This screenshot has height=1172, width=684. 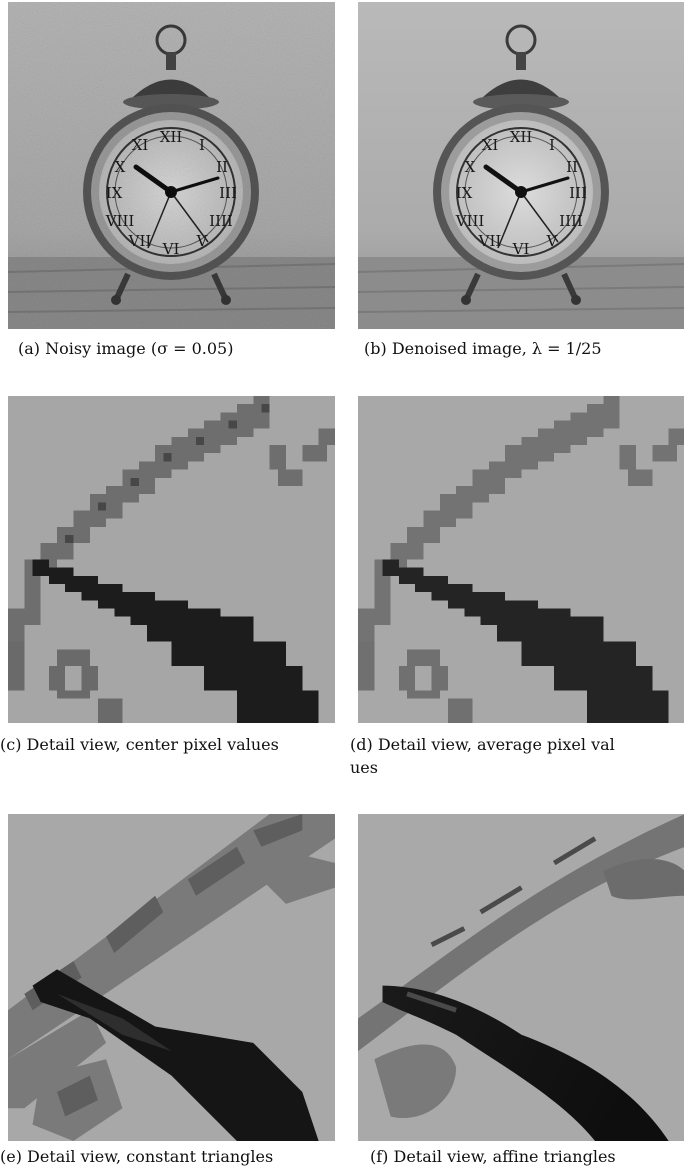 I want to click on caption-d-line2: ues, so click(x=364, y=767).